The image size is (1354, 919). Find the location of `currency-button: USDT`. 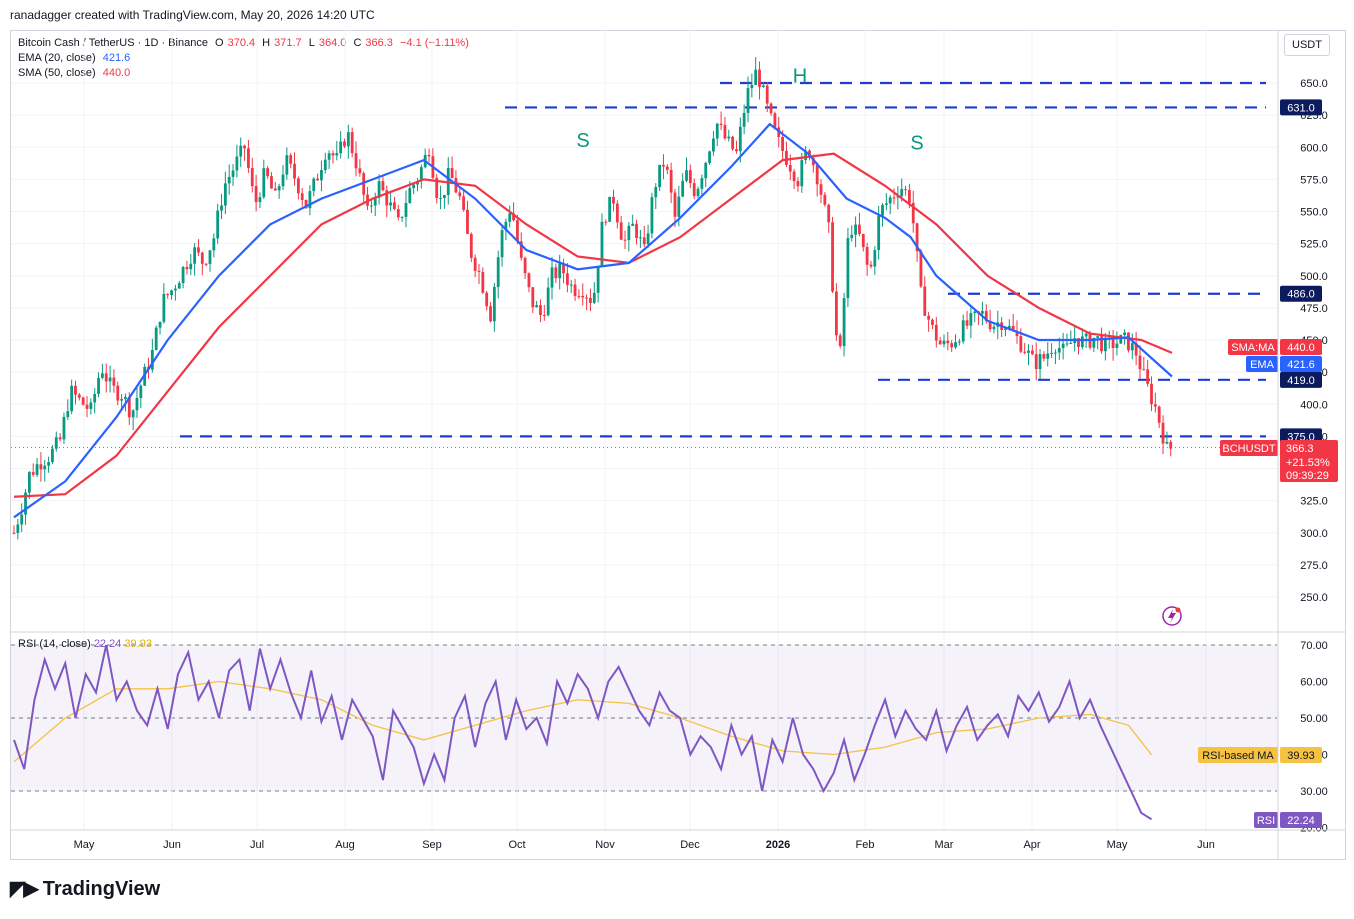

currency-button: USDT is located at coordinates (1307, 45).